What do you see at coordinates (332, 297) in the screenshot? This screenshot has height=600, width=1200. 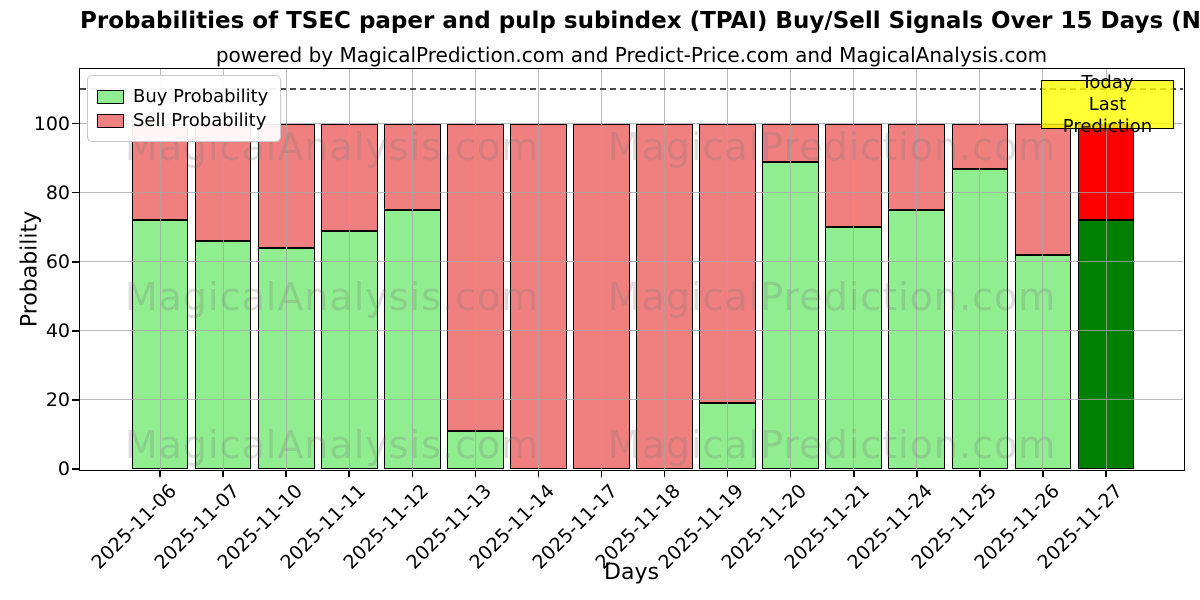 I see `watermark-analysis-2: MagicalAnalysis.com` at bounding box center [332, 297].